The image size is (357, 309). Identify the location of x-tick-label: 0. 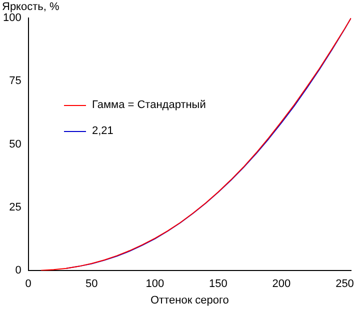
(28, 284).